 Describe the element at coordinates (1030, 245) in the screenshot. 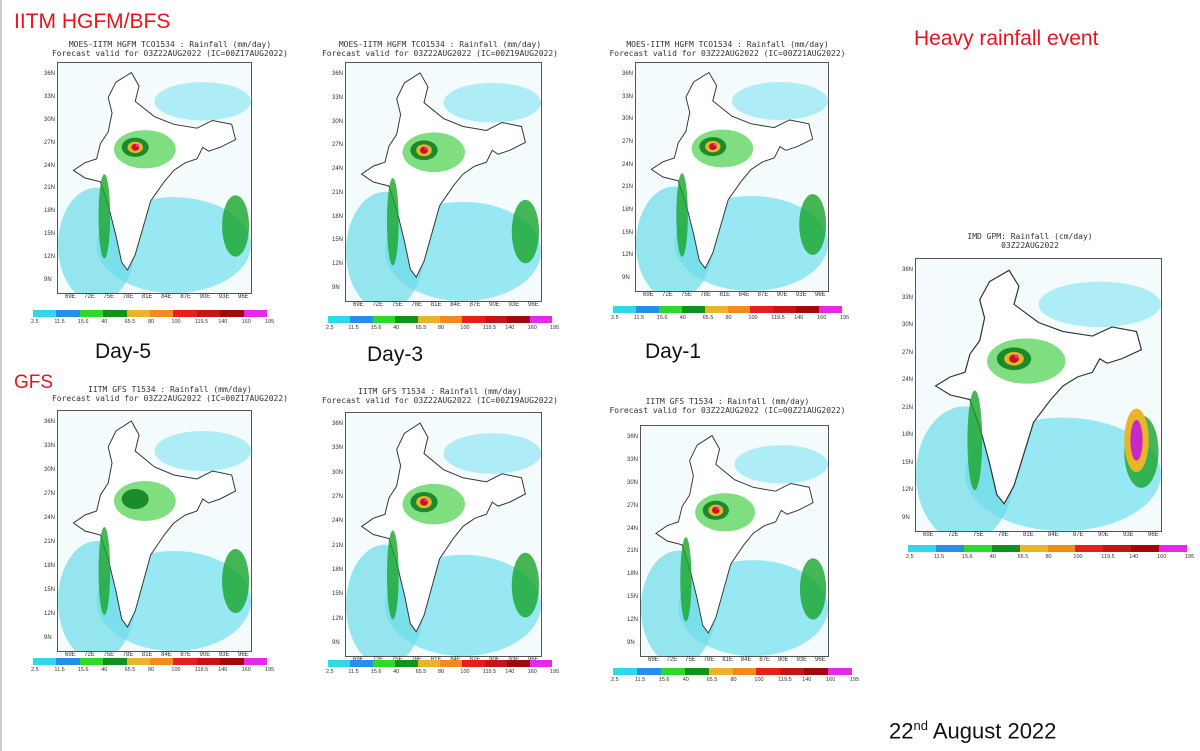

I see `panel-title-line2: 03Z22AUG2022` at that location.